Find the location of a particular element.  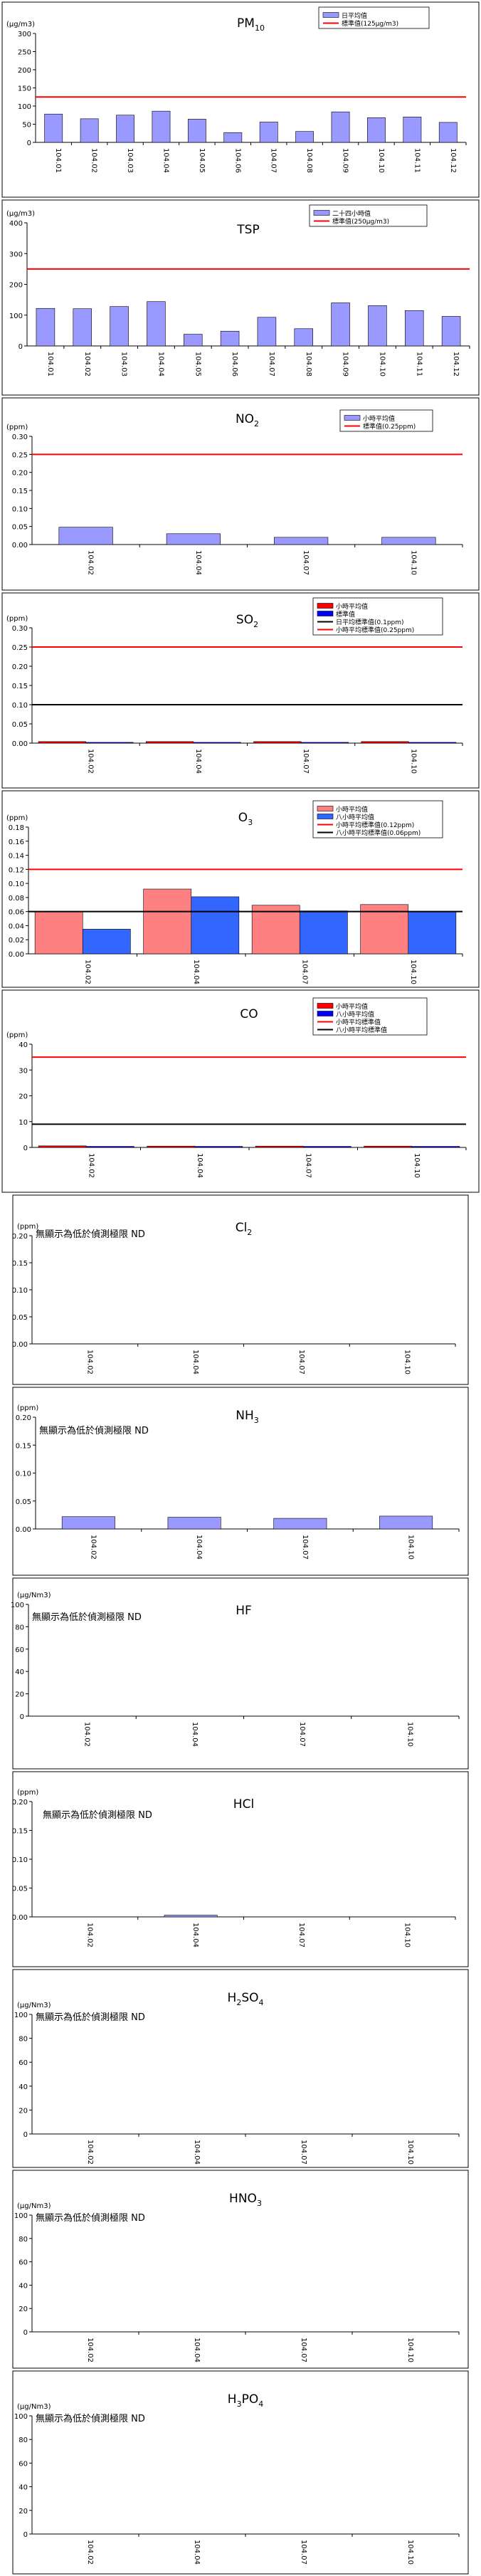

y-tick-label: 50 is located at coordinates (26, 126).